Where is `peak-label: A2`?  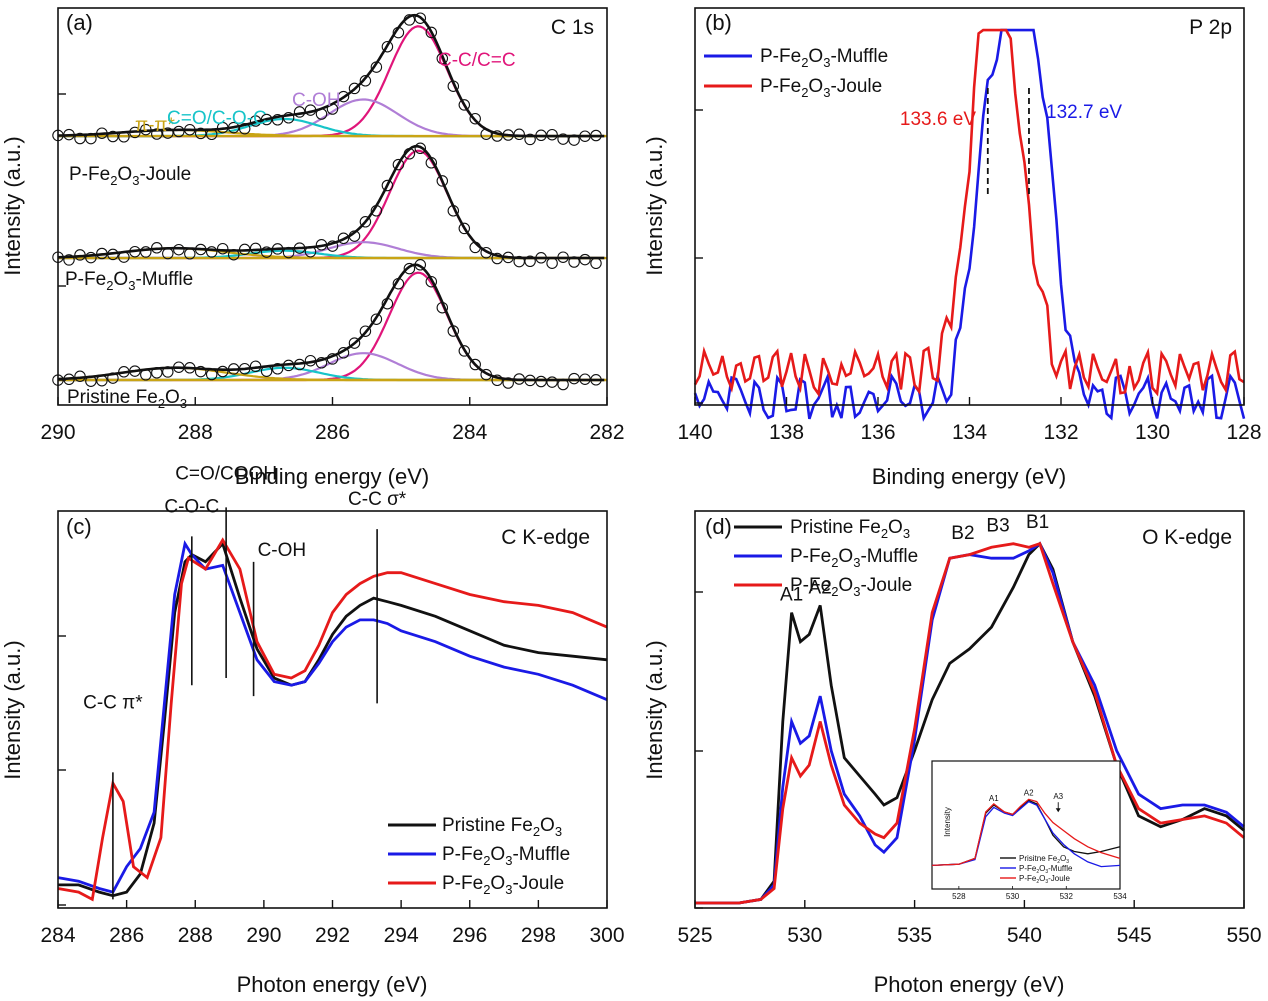 peak-label: A2 is located at coordinates (820, 587).